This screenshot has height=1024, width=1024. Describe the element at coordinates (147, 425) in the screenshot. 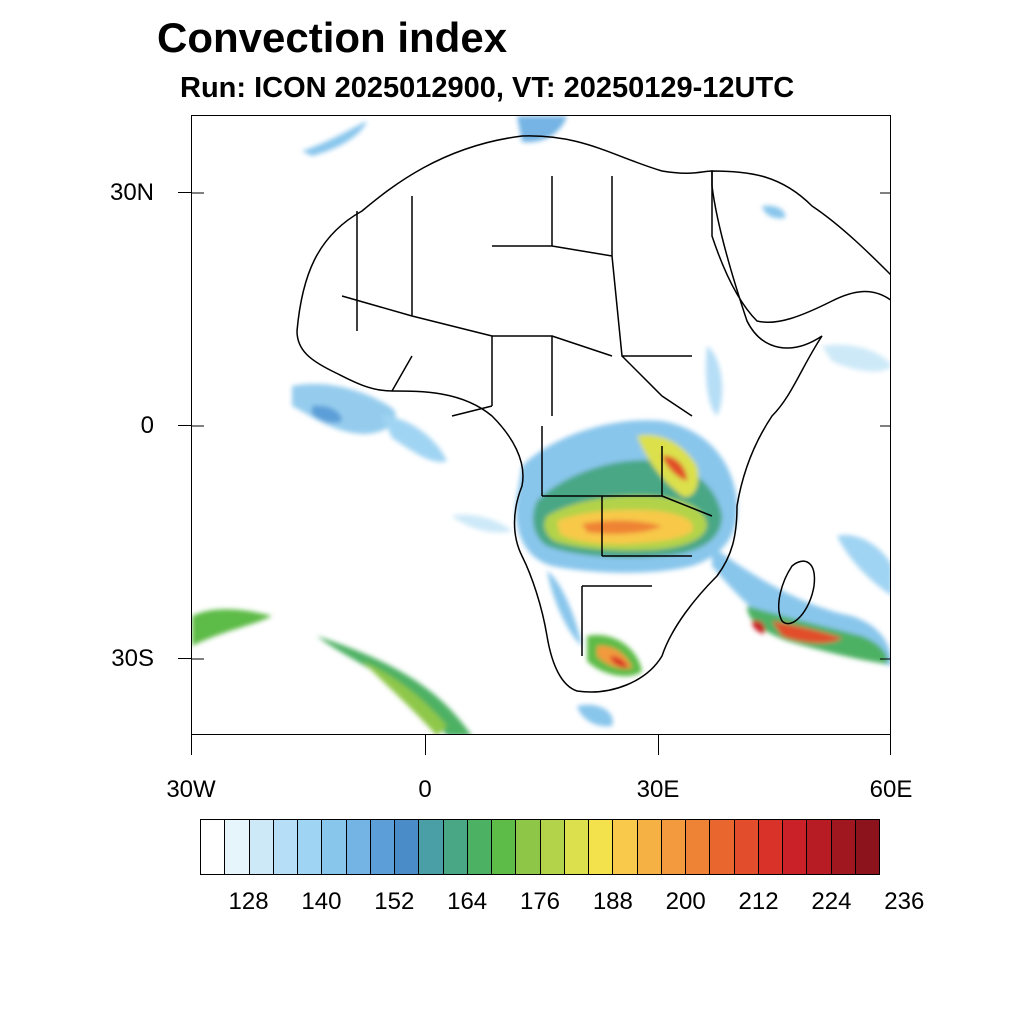

I see `lat-label-0: 0` at that location.